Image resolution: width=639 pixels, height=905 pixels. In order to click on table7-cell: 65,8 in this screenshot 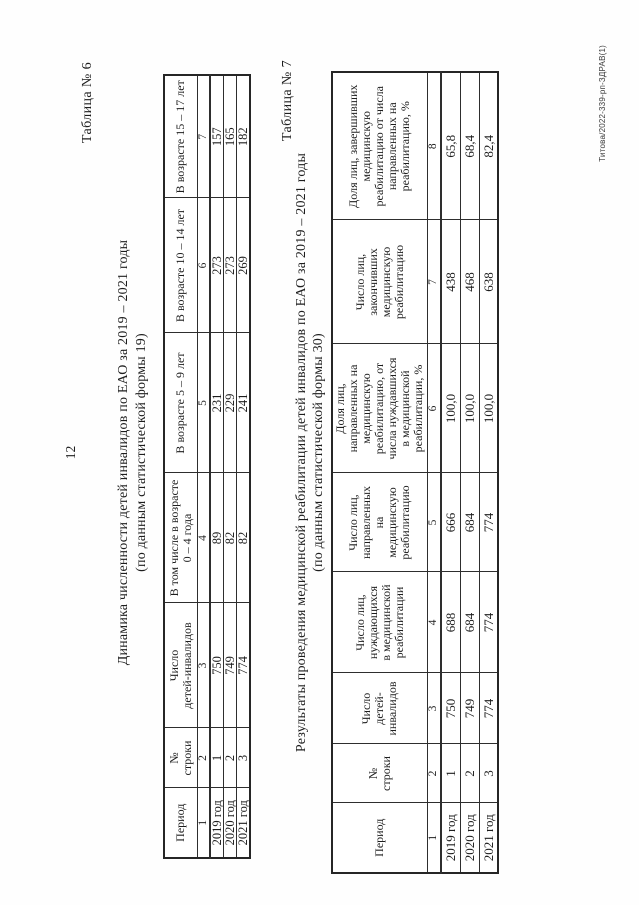, I will do `click(450, 146)`.